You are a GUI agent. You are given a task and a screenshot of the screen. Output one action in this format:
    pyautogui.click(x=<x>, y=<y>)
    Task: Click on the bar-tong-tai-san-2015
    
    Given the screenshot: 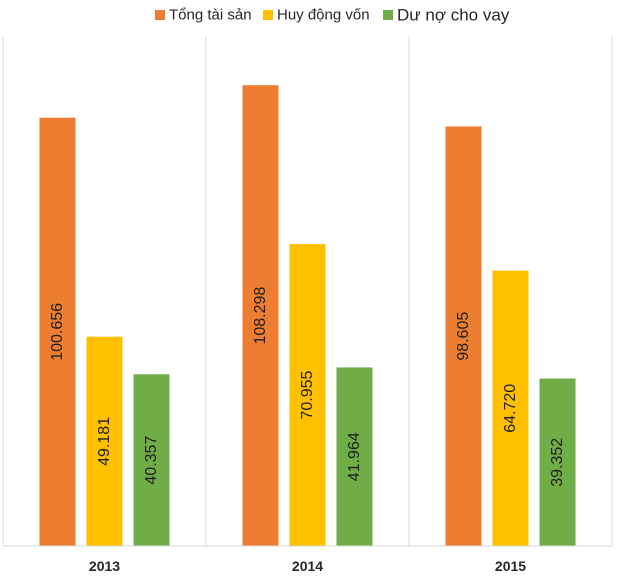 What is the action you would take?
    pyautogui.click(x=463, y=336)
    